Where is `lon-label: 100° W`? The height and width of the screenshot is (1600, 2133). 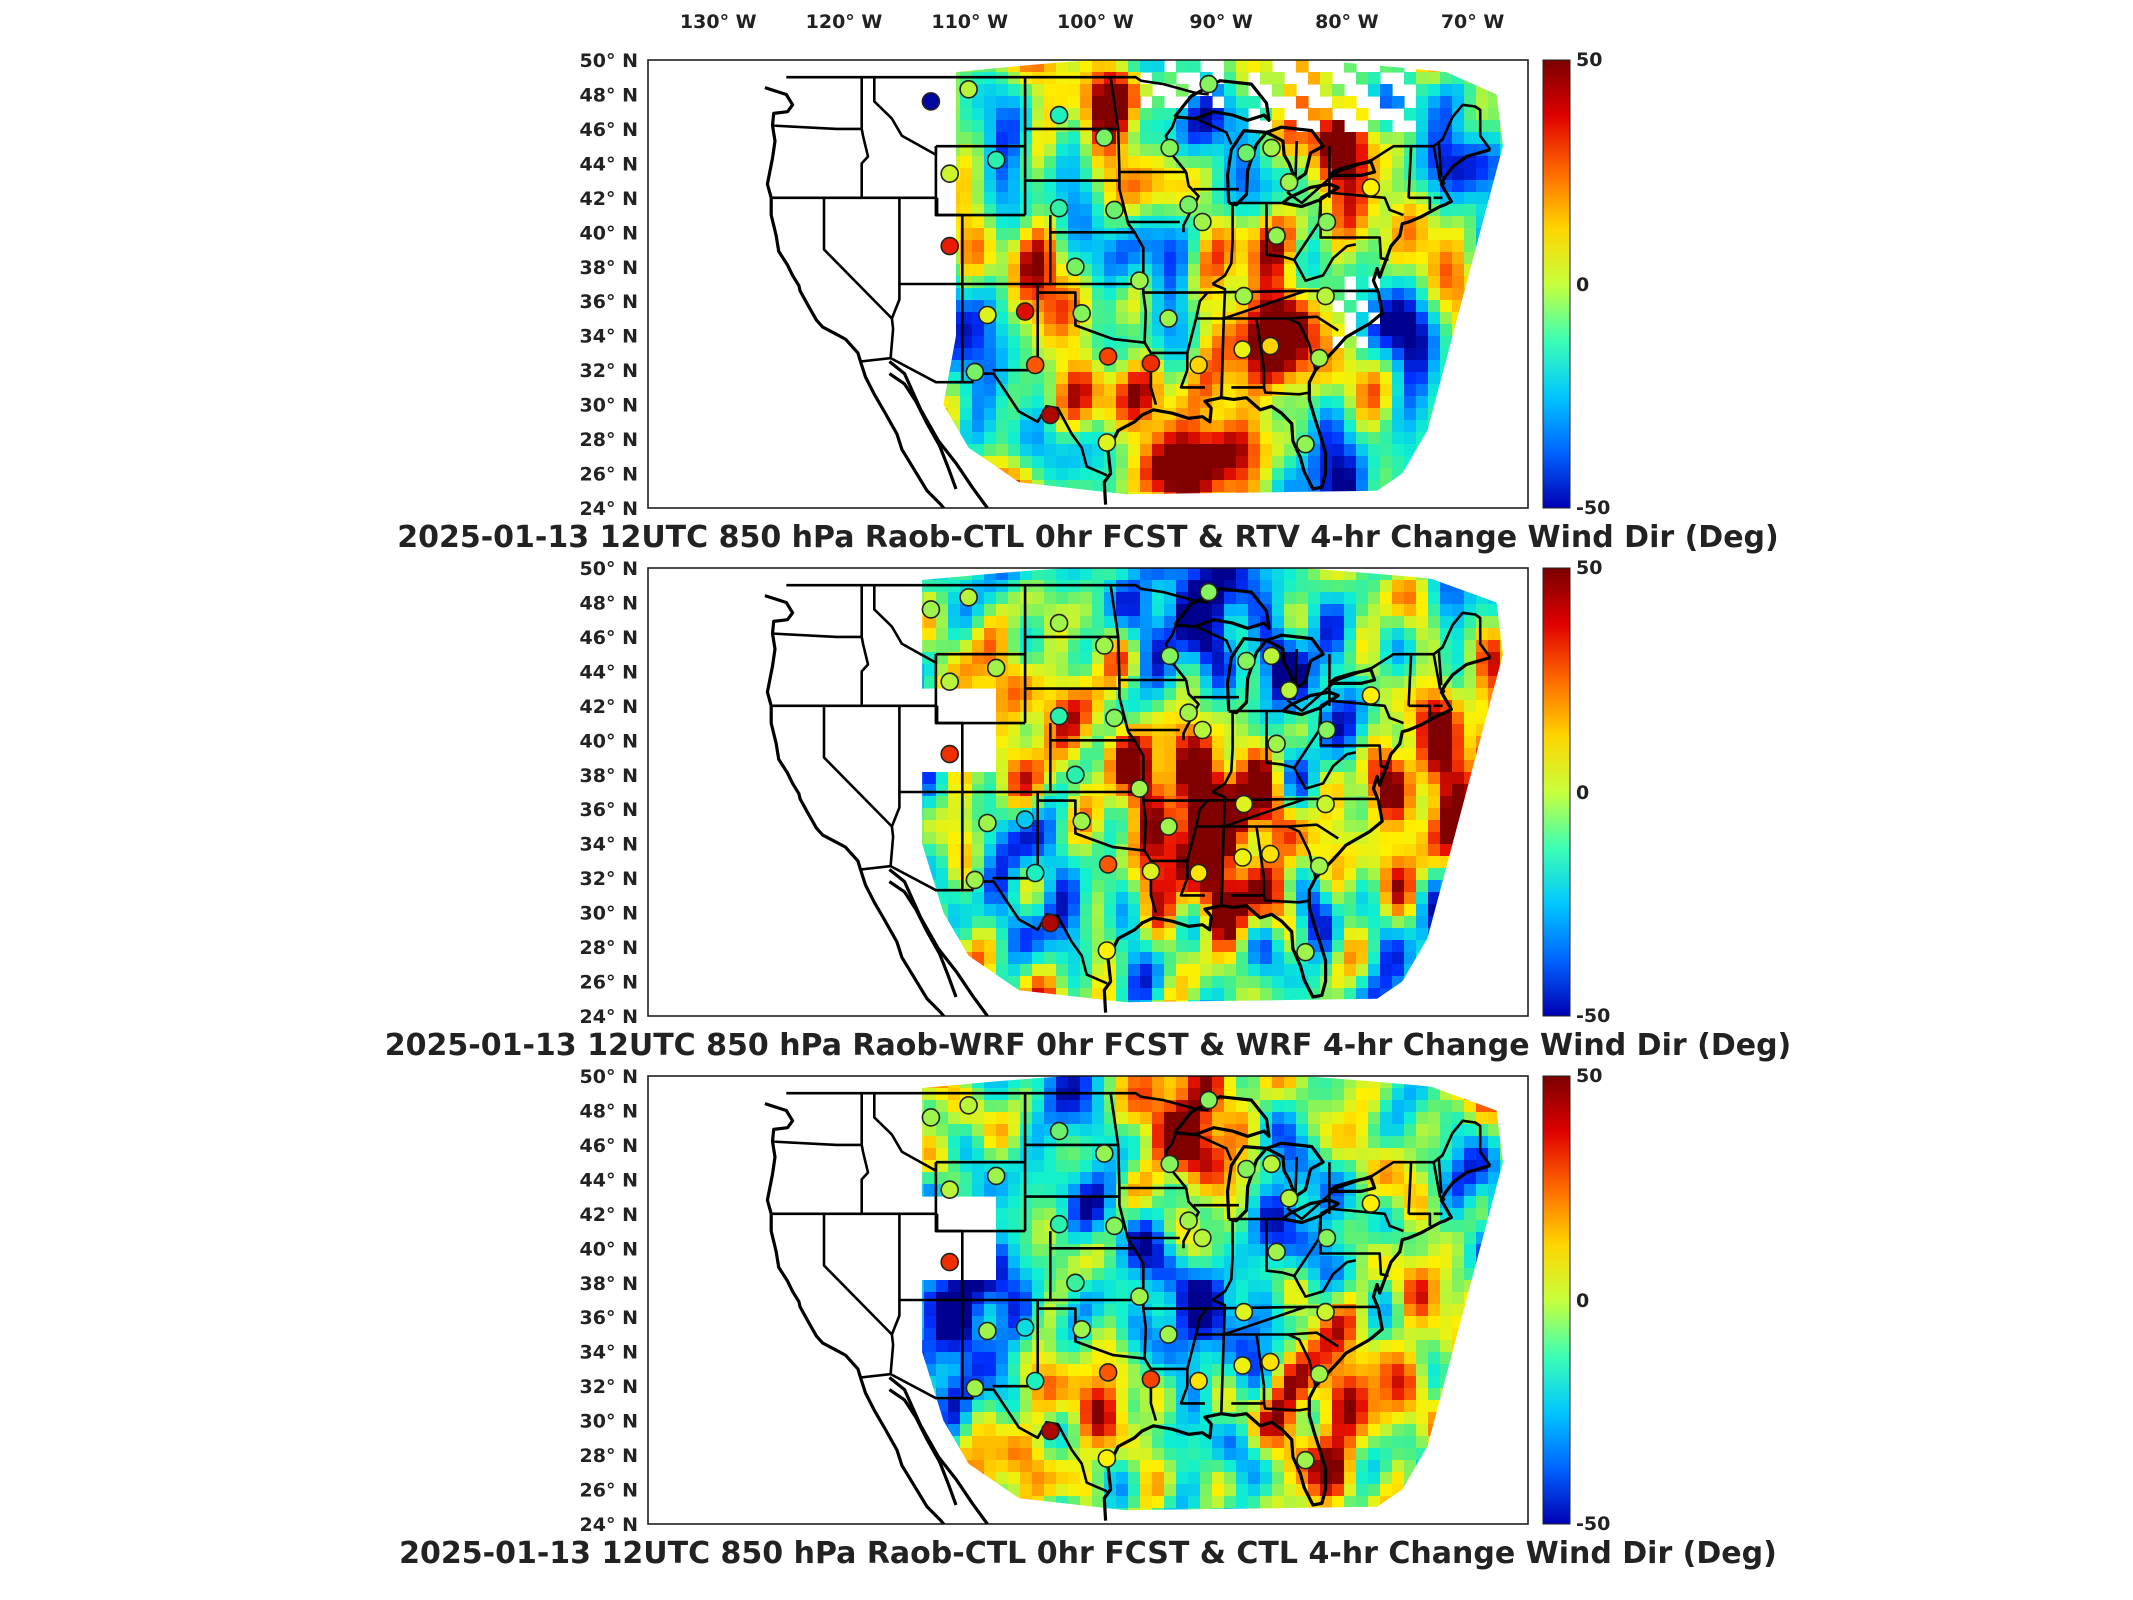 lon-label: 100° W is located at coordinates (1095, 22).